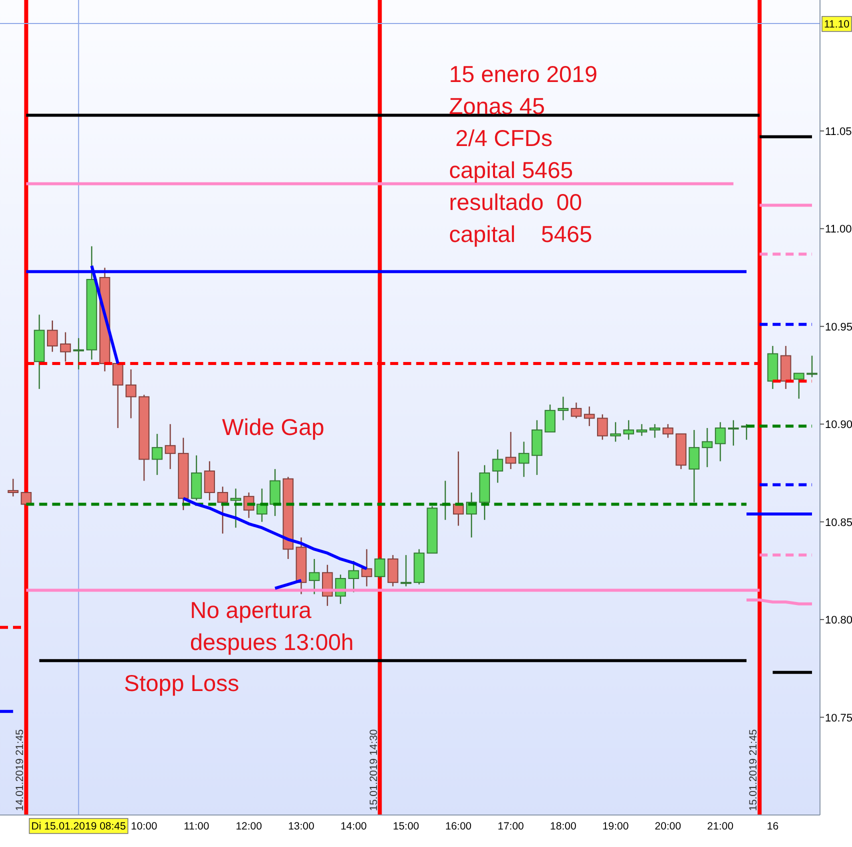 The height and width of the screenshot is (847, 852). What do you see at coordinates (301, 826) in the screenshot?
I see `x-tick-label: 13:00` at bounding box center [301, 826].